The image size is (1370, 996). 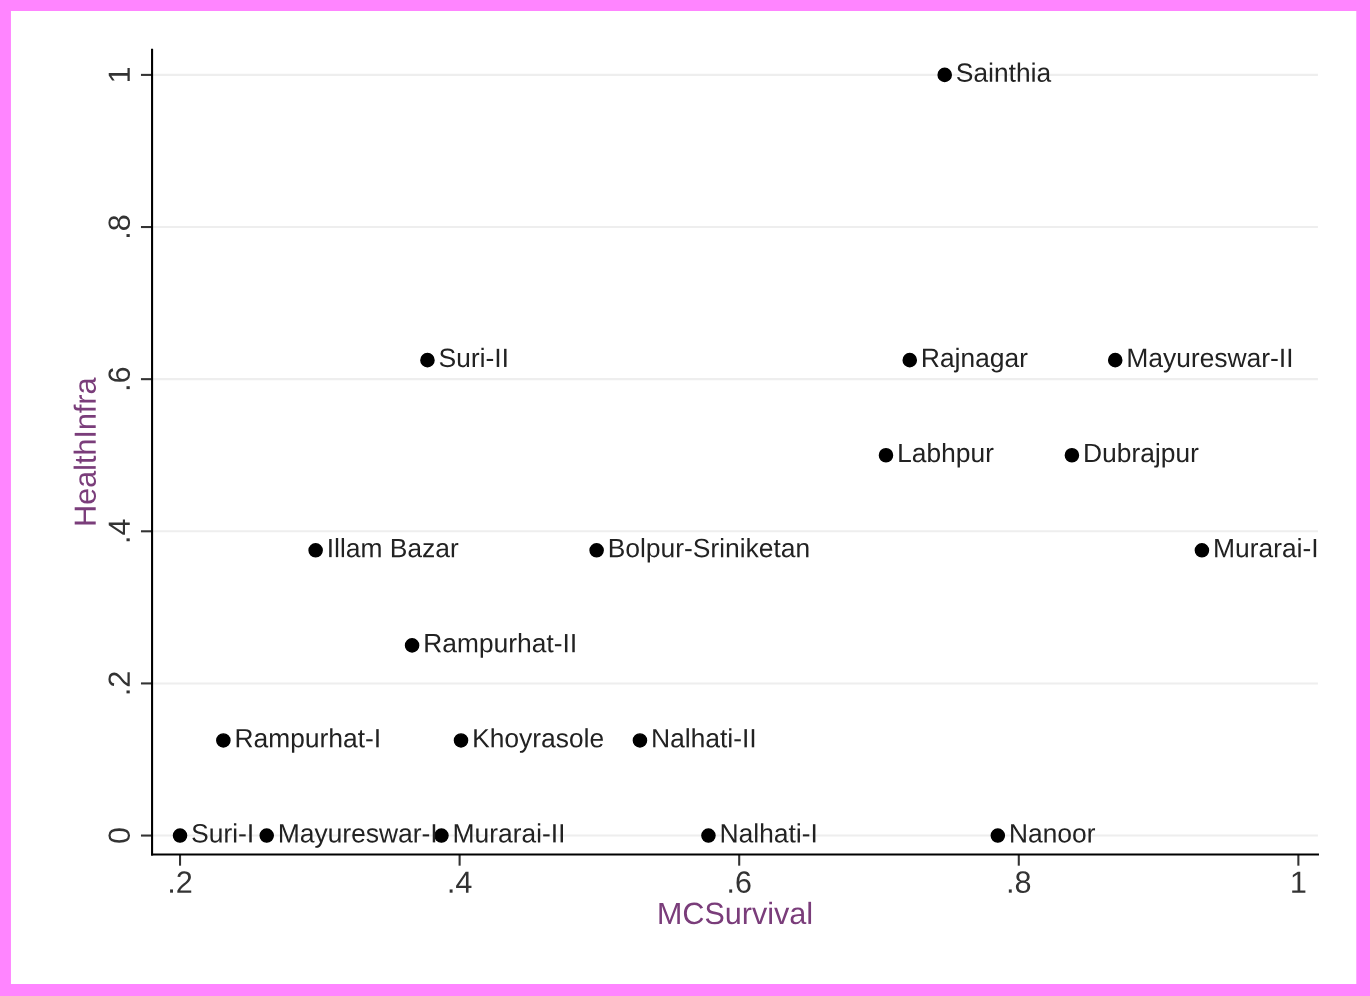 What do you see at coordinates (357, 836) in the screenshot?
I see `annotation: Mayureswar-I` at bounding box center [357, 836].